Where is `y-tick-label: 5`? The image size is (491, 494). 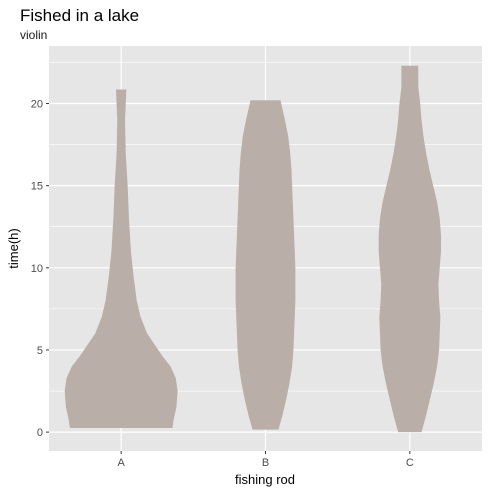 y-tick-label: 5 is located at coordinates (40, 351).